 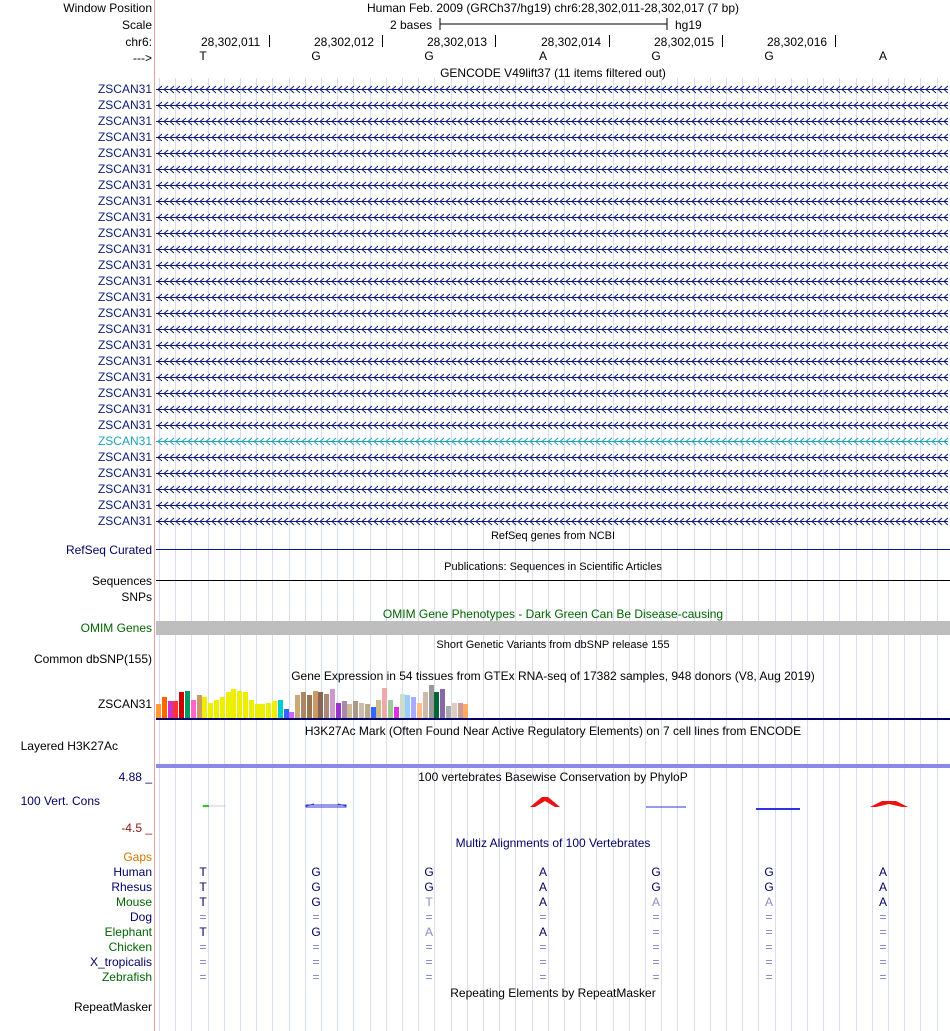 What do you see at coordinates (112, 1007) in the screenshot?
I see `track-label-repeatmasker: RepeatMasker` at bounding box center [112, 1007].